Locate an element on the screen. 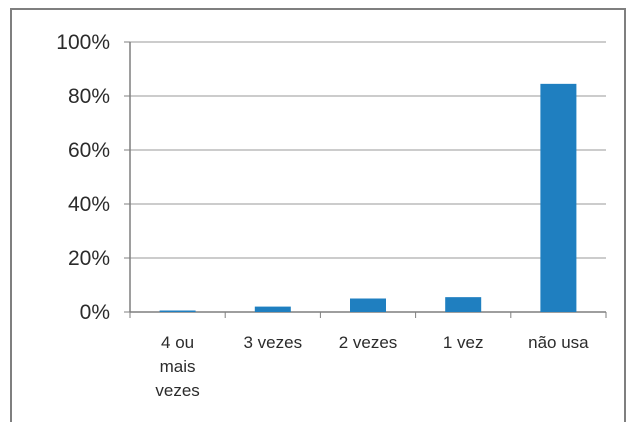 The image size is (629, 422). chart-border-left is located at coordinates (11, 215).